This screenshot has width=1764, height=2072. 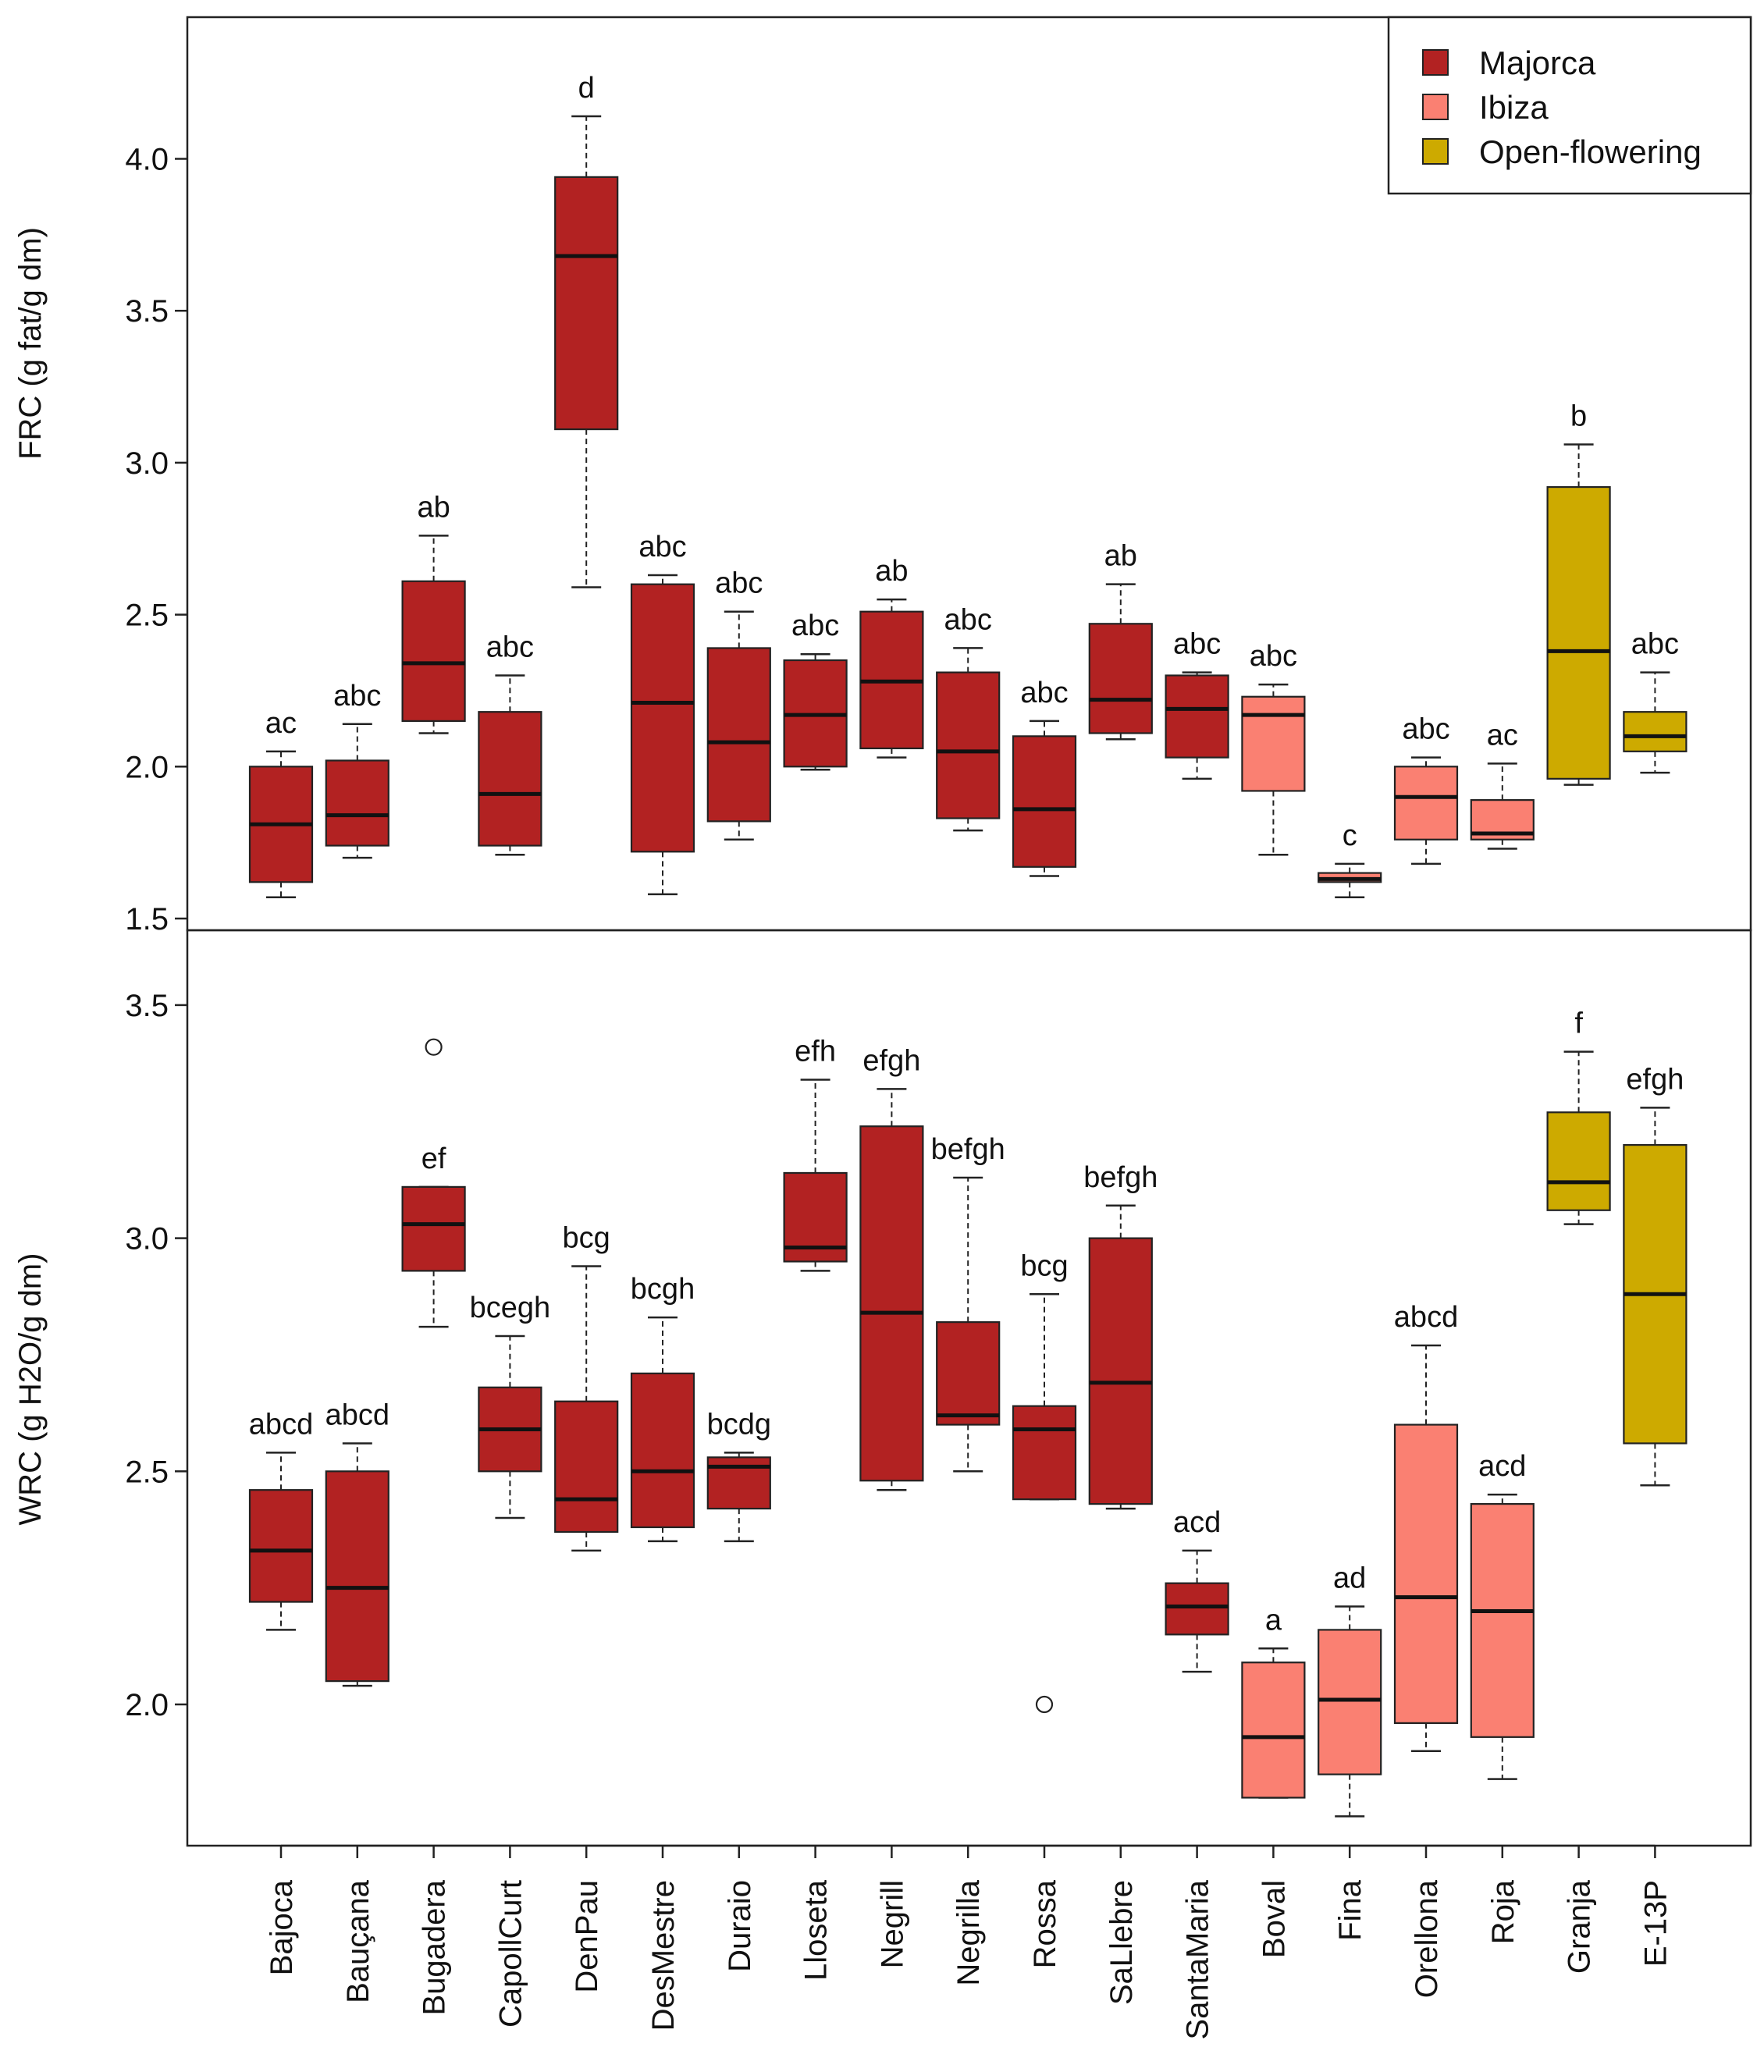 I want to click on significance-letters: abcd, so click(x=281, y=1424).